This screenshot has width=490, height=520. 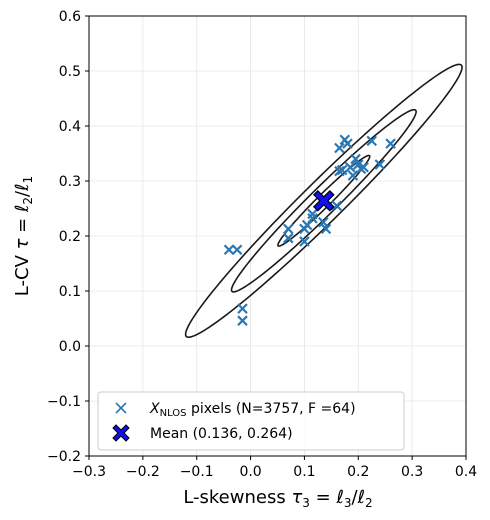 What do you see at coordinates (121, 408) in the screenshot?
I see `legend-marker-pixels` at bounding box center [121, 408].